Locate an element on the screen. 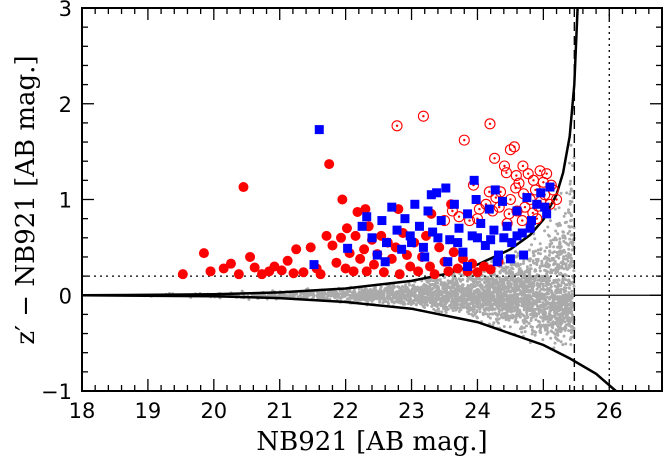  x-tick-label: 22 is located at coordinates (345, 411).